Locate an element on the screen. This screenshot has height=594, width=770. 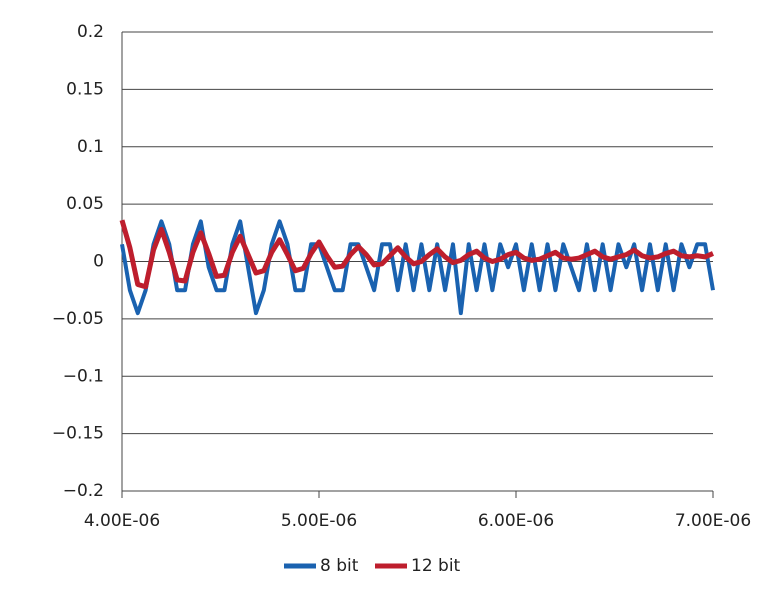
x-tick-label: 6.00E-06 is located at coordinates (516, 521).